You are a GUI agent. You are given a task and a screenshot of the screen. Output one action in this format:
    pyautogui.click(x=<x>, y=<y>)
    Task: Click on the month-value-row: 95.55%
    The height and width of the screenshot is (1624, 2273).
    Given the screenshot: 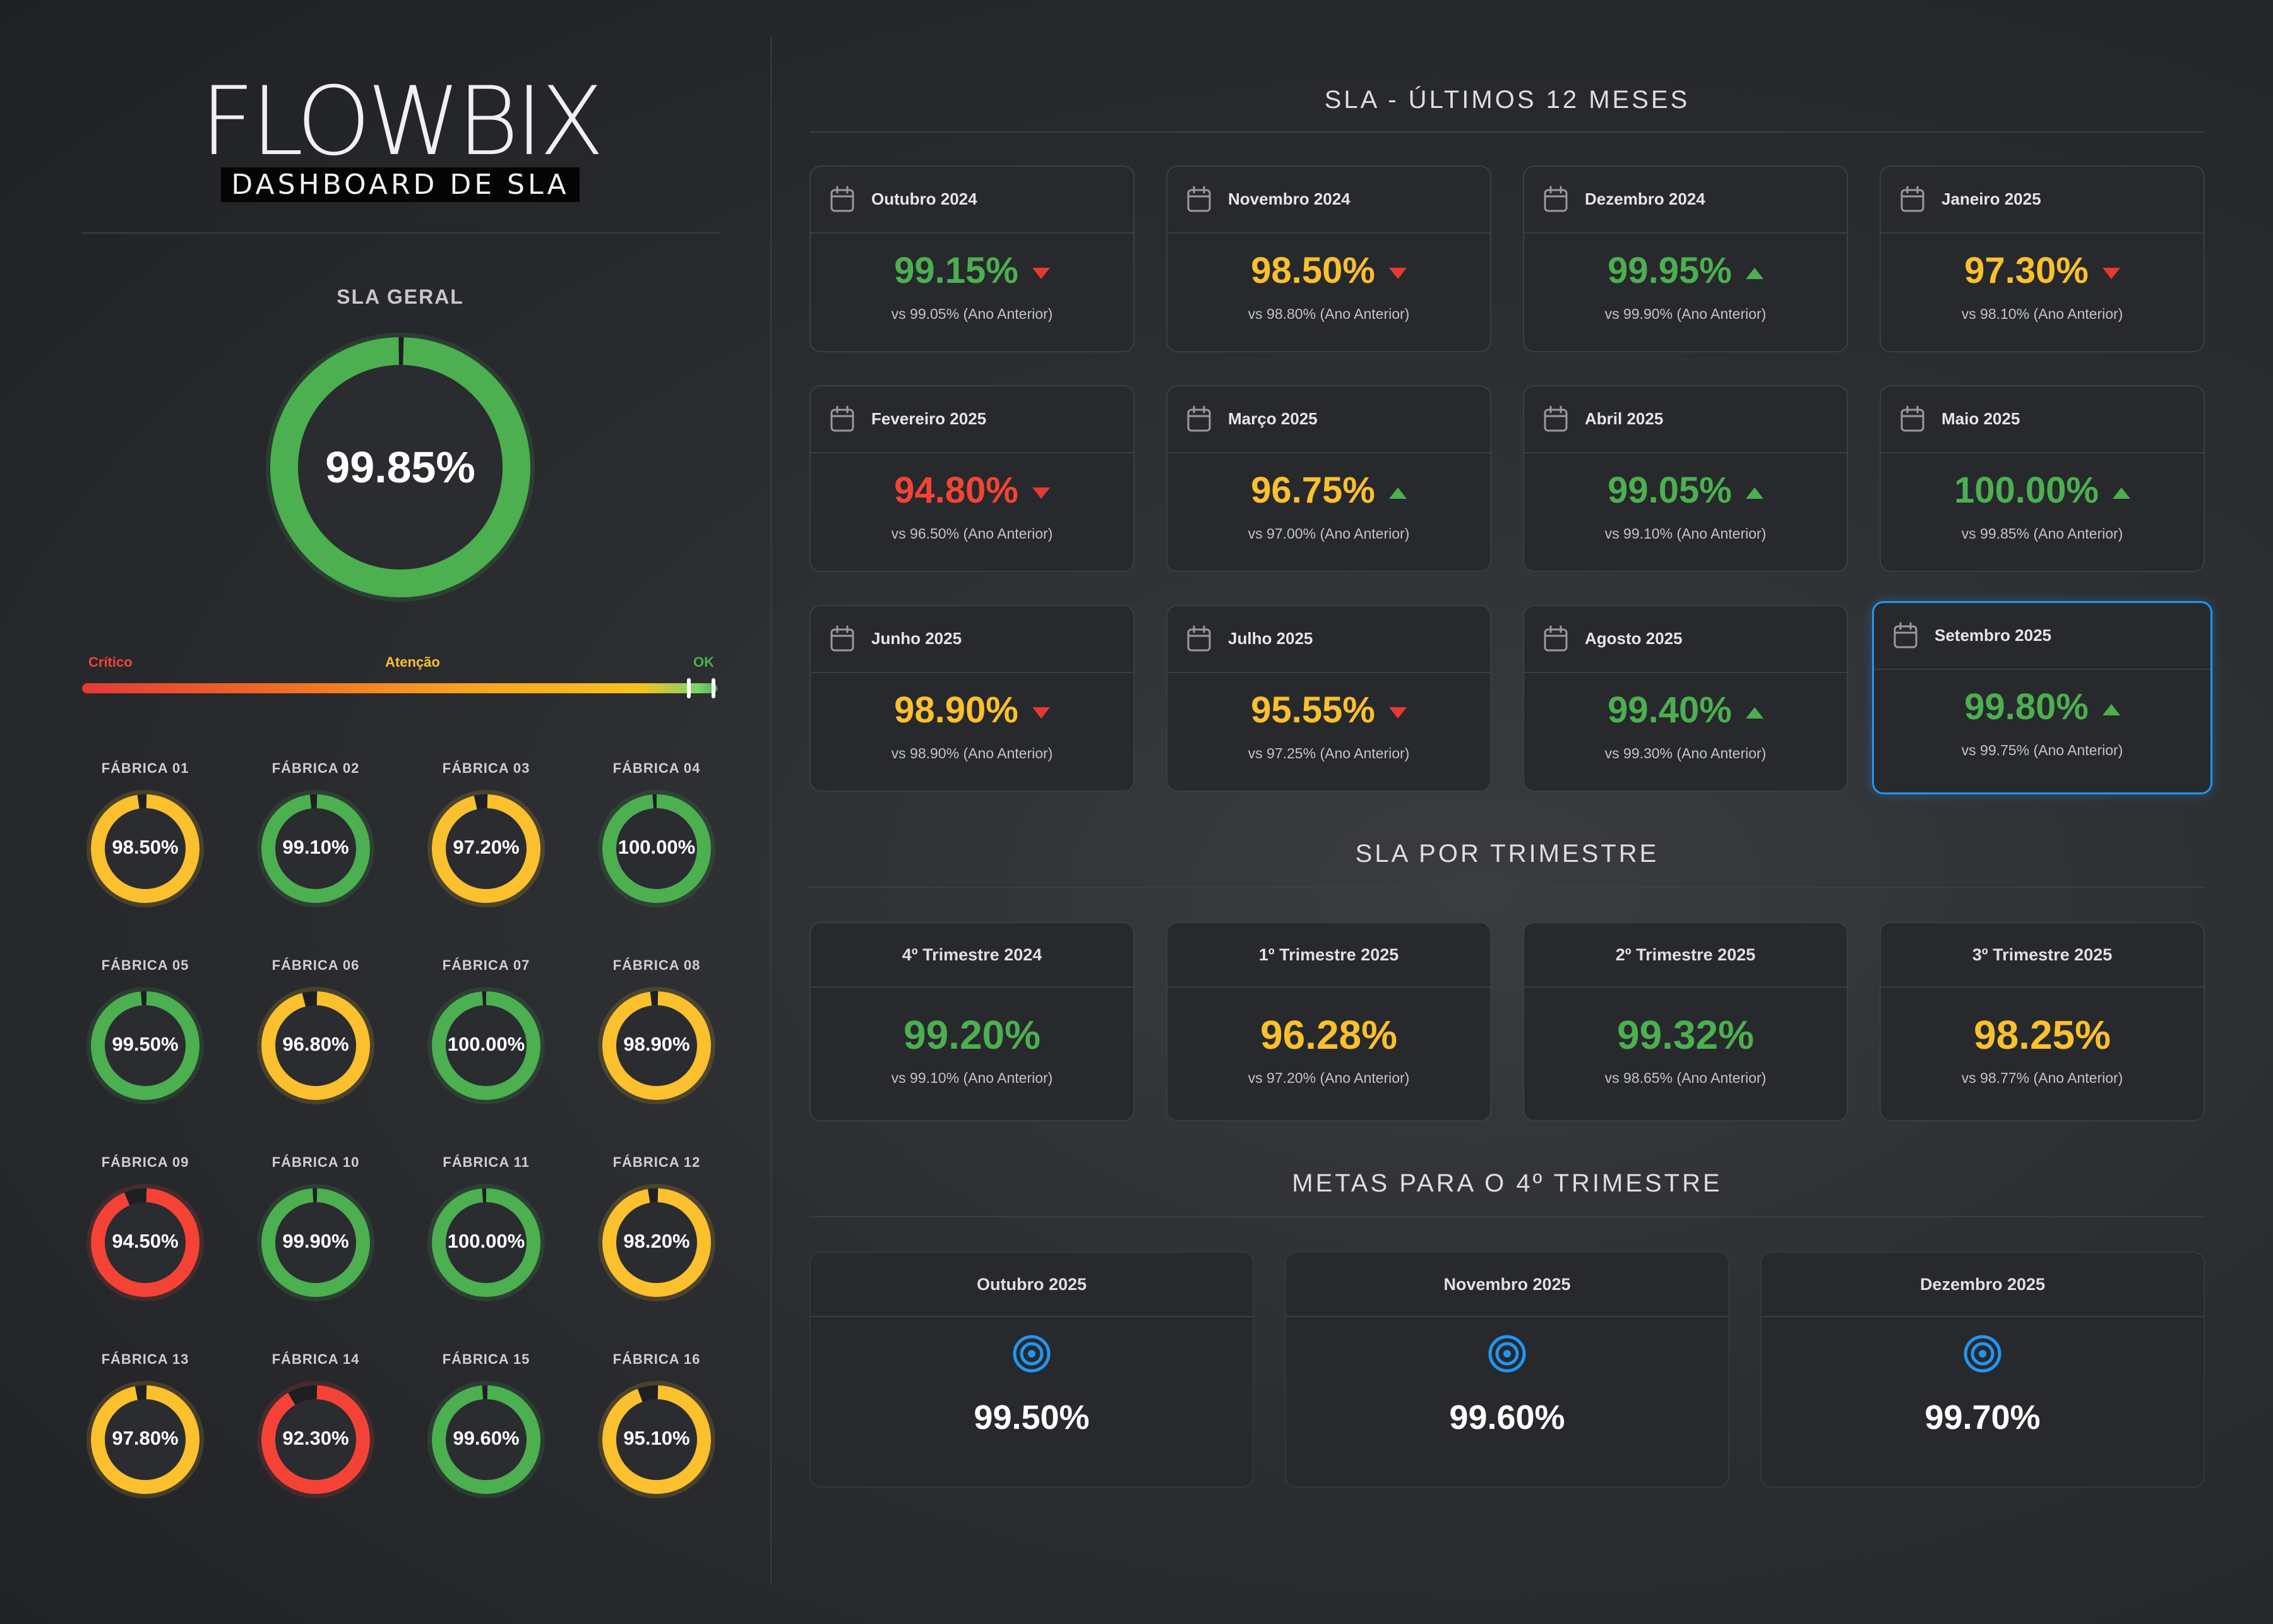 What is the action you would take?
    pyautogui.click(x=1328, y=710)
    